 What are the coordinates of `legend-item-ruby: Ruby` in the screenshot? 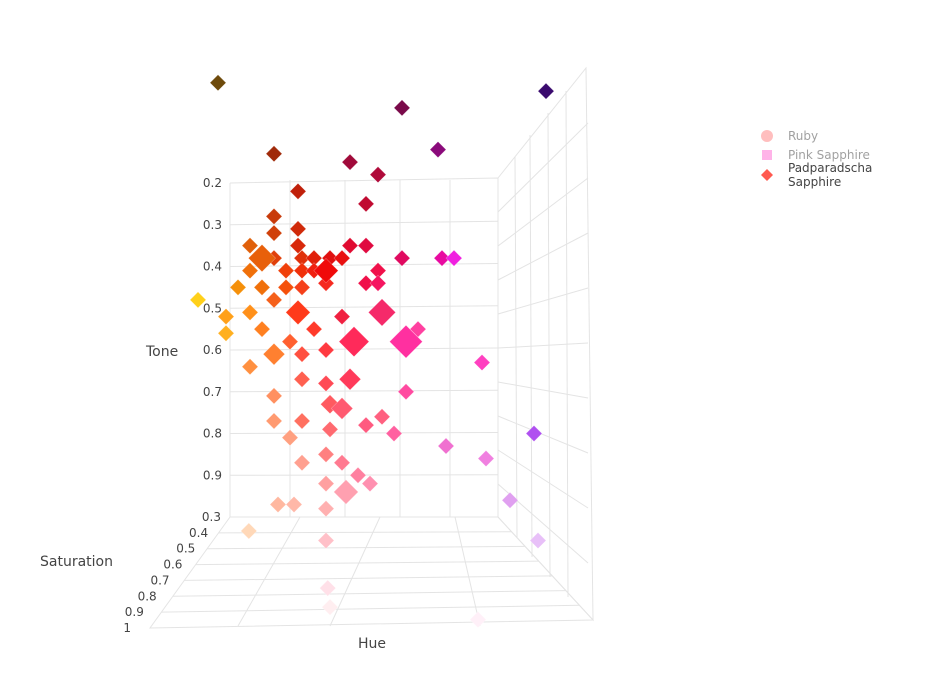 It's located at (844, 136).